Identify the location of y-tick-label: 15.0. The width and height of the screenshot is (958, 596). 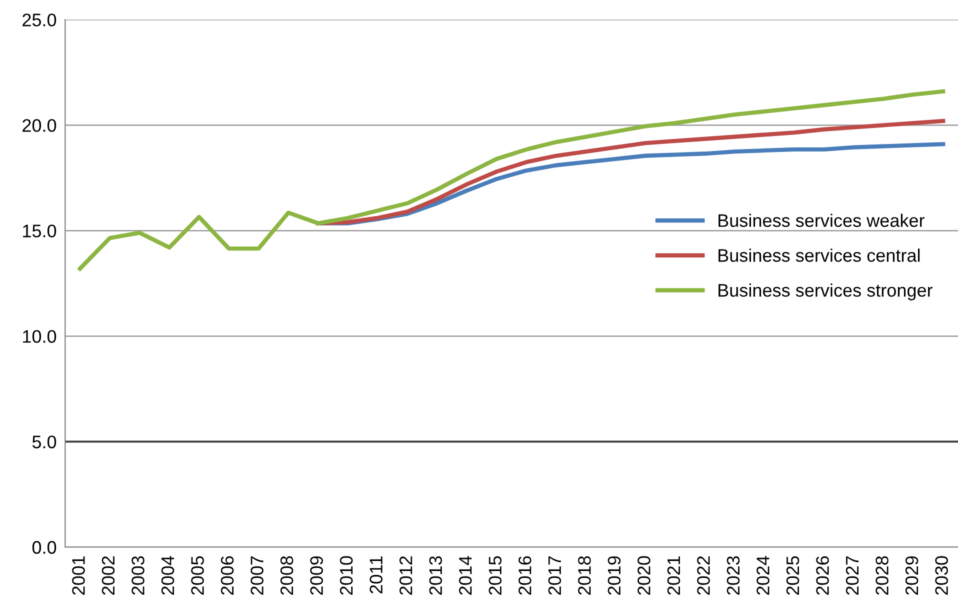
(39, 231).